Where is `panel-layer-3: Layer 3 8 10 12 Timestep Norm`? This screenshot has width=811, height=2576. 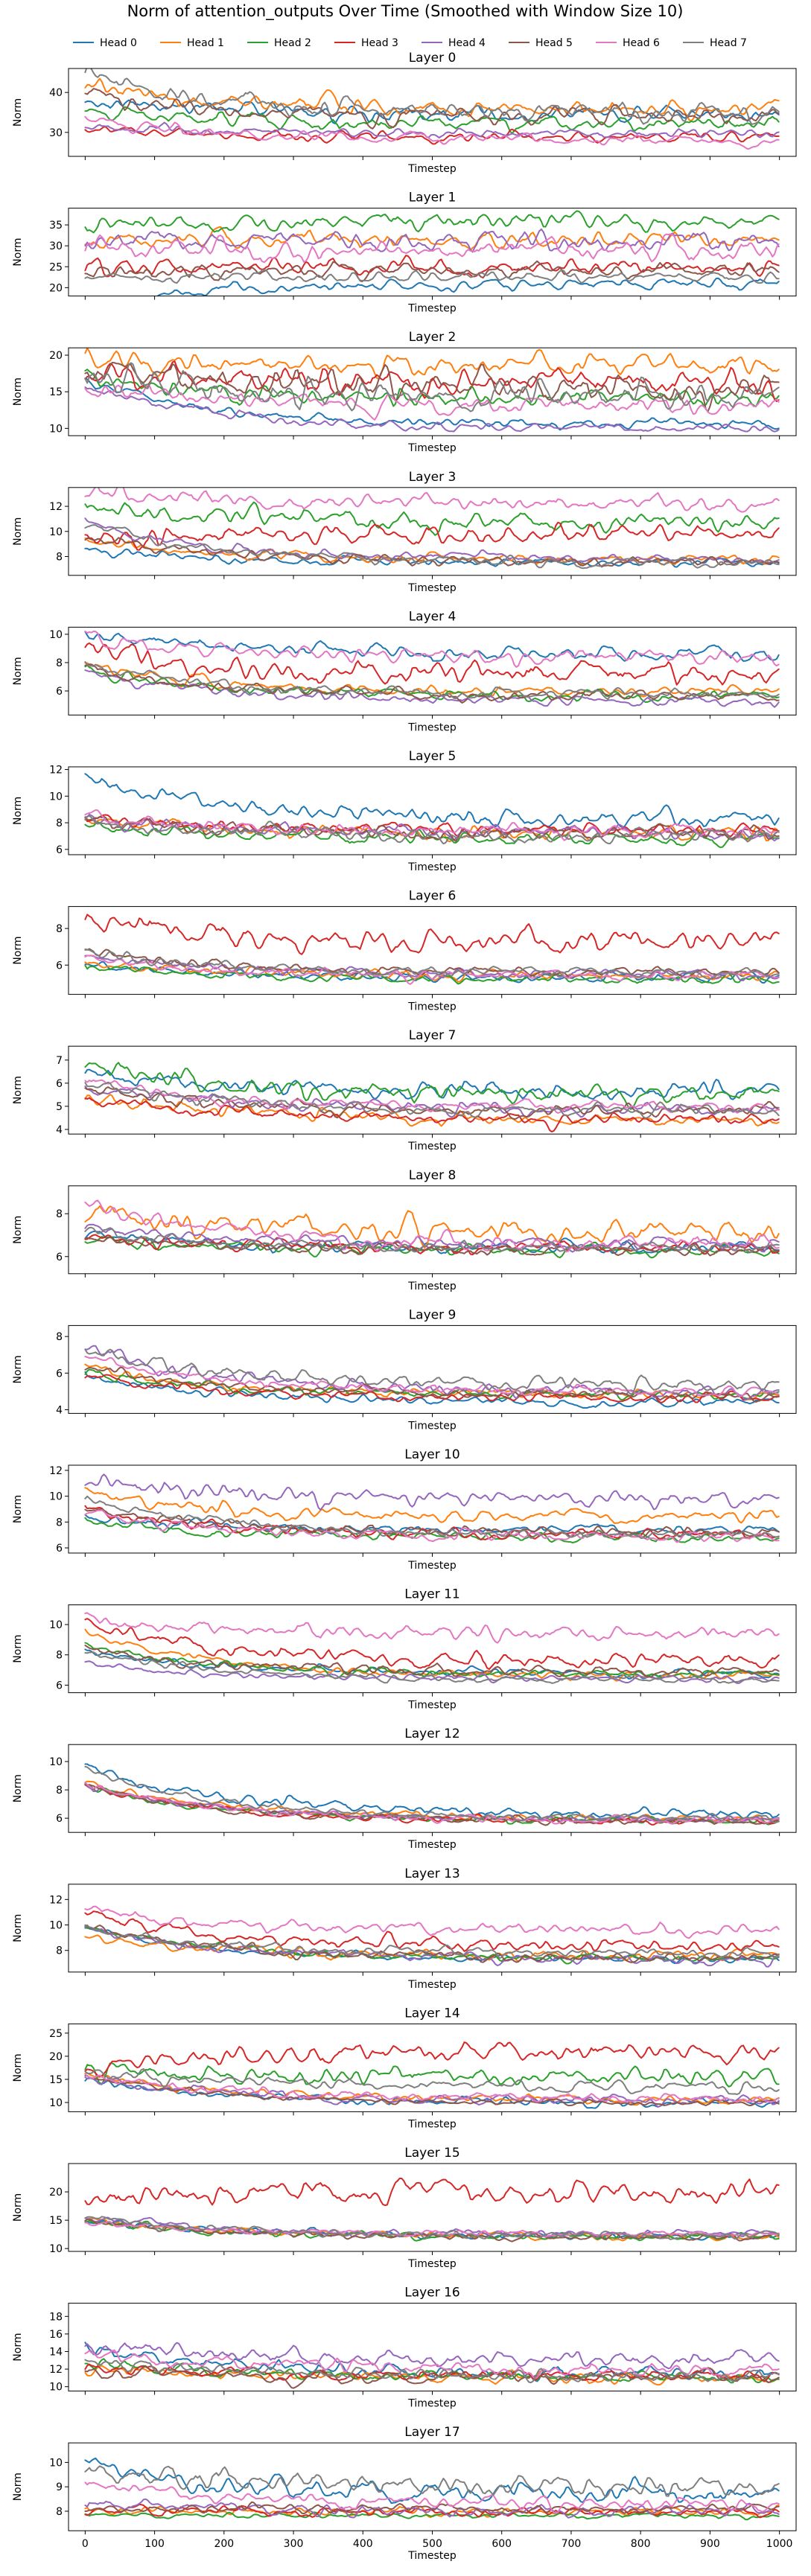
panel-layer-3: Layer 3 8 10 12 Timestep Norm is located at coordinates (404, 532).